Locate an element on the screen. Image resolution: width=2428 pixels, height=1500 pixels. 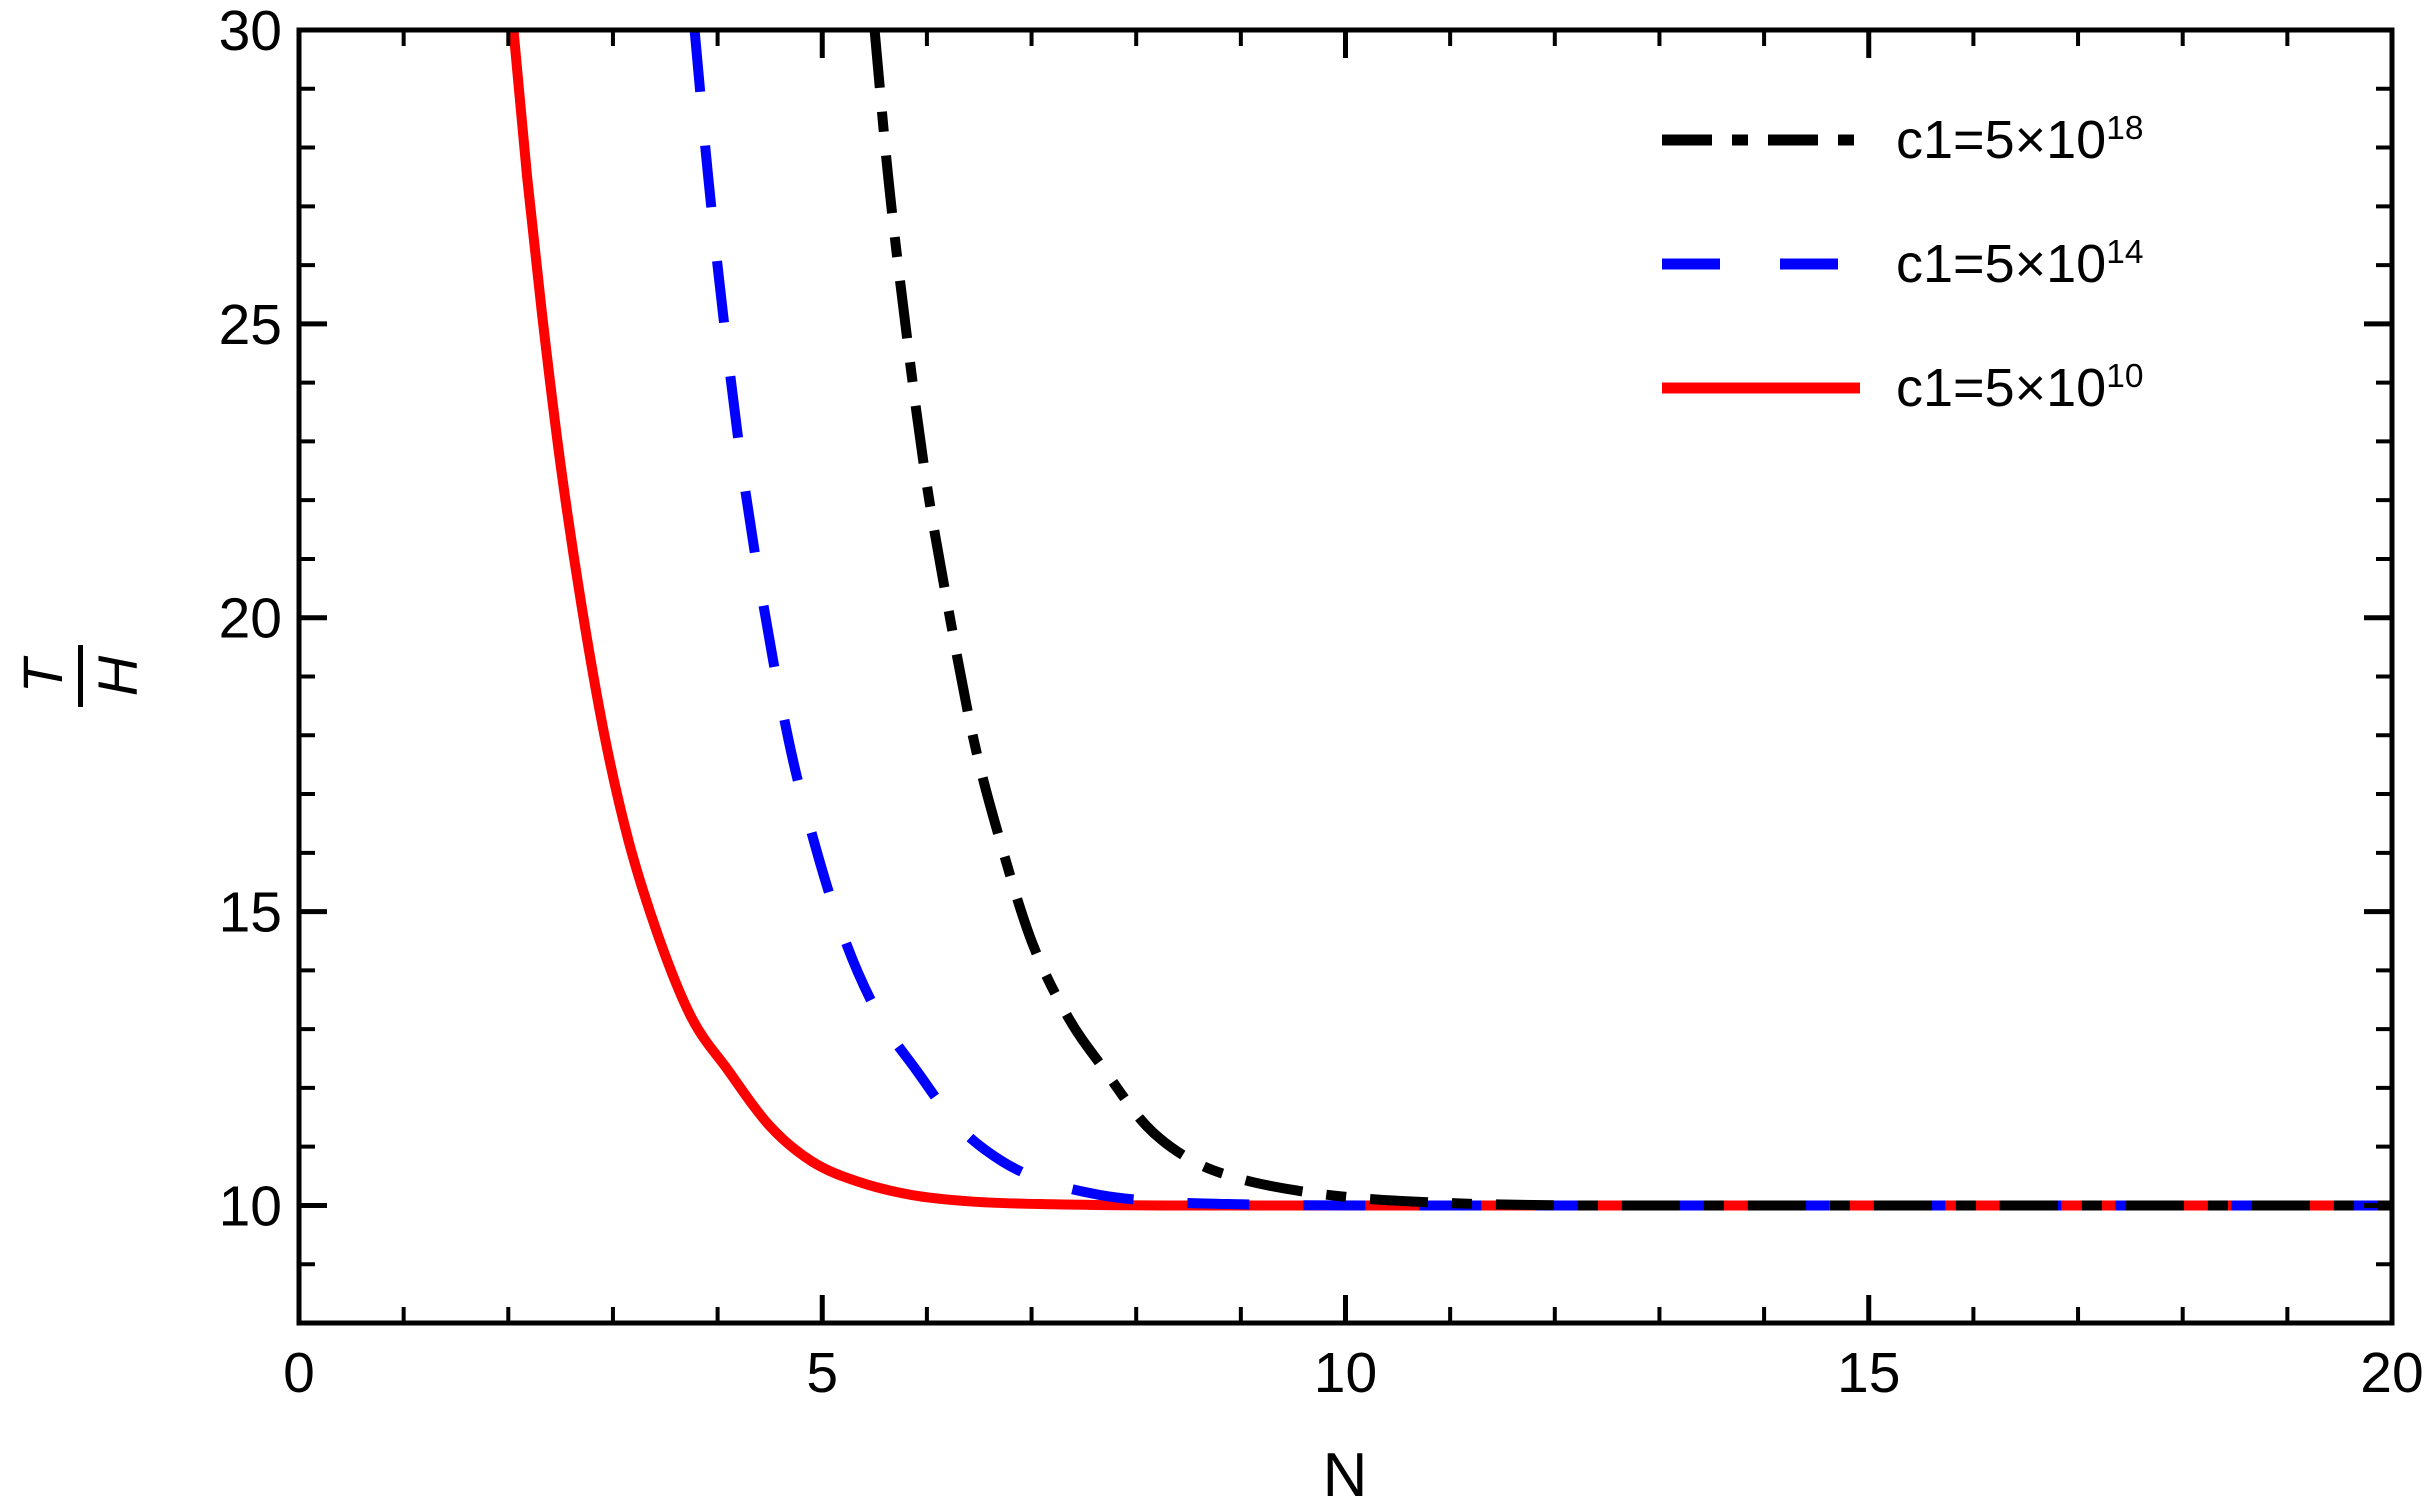
y-tick-labels: 10 15 20 25 30 is located at coordinates (250, 619).